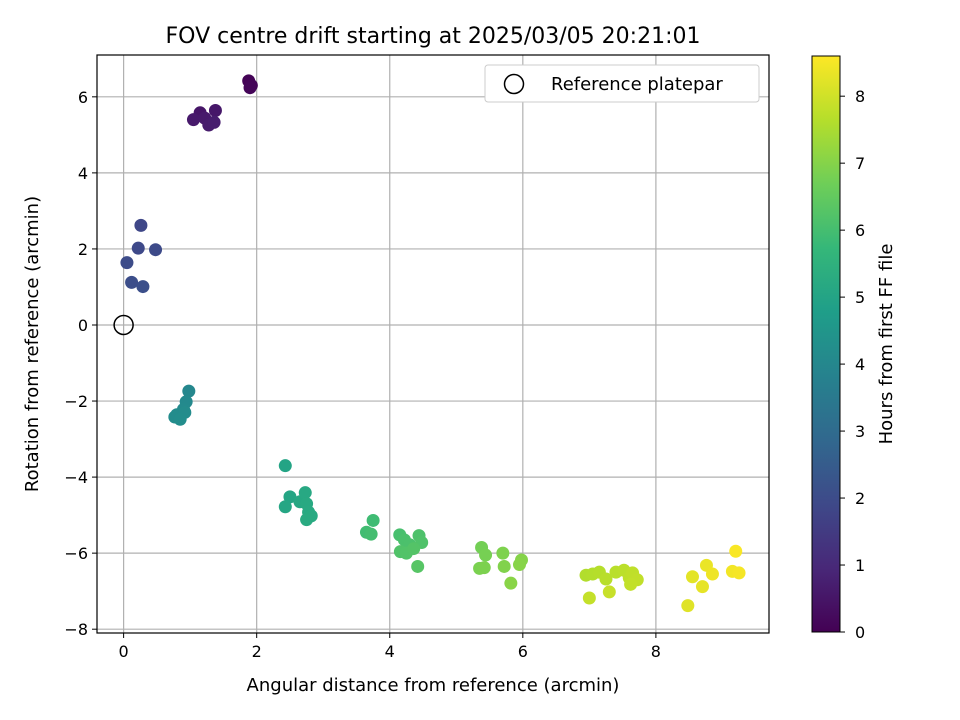  Describe the element at coordinates (826, 344) in the screenshot. I see `colorbar-gradient` at that location.